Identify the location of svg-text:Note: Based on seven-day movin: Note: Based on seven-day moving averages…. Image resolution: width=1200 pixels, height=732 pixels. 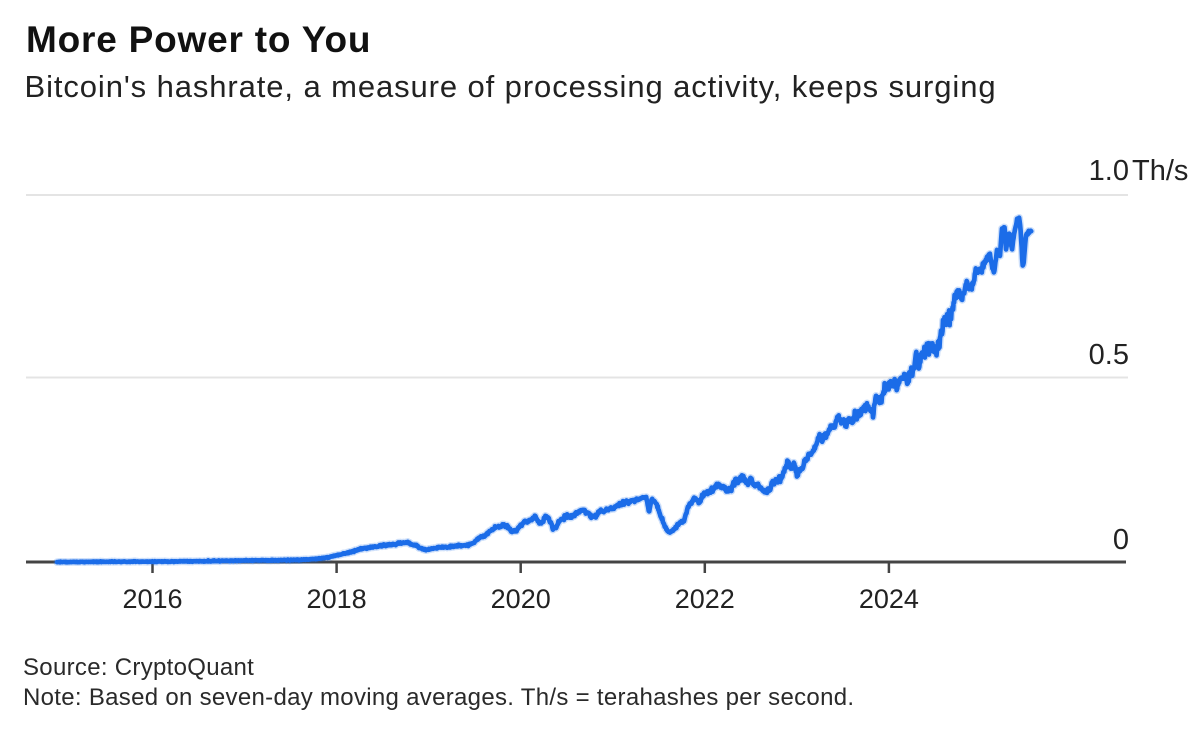
(438, 697).